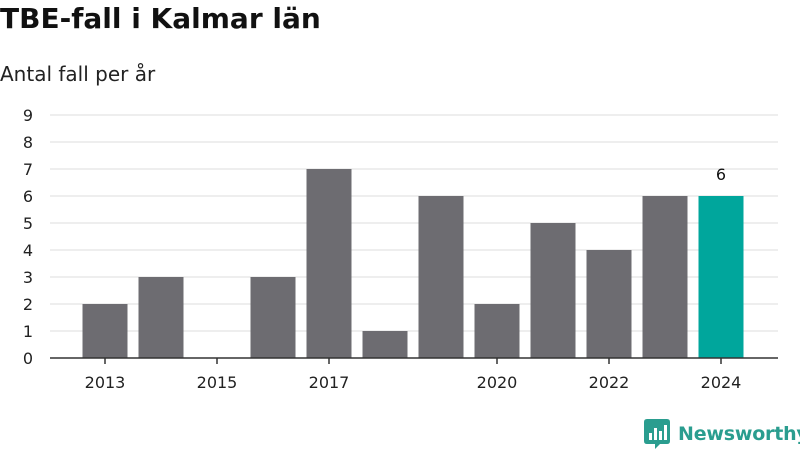  Describe the element at coordinates (329, 263) in the screenshot. I see `bar-2017` at that location.